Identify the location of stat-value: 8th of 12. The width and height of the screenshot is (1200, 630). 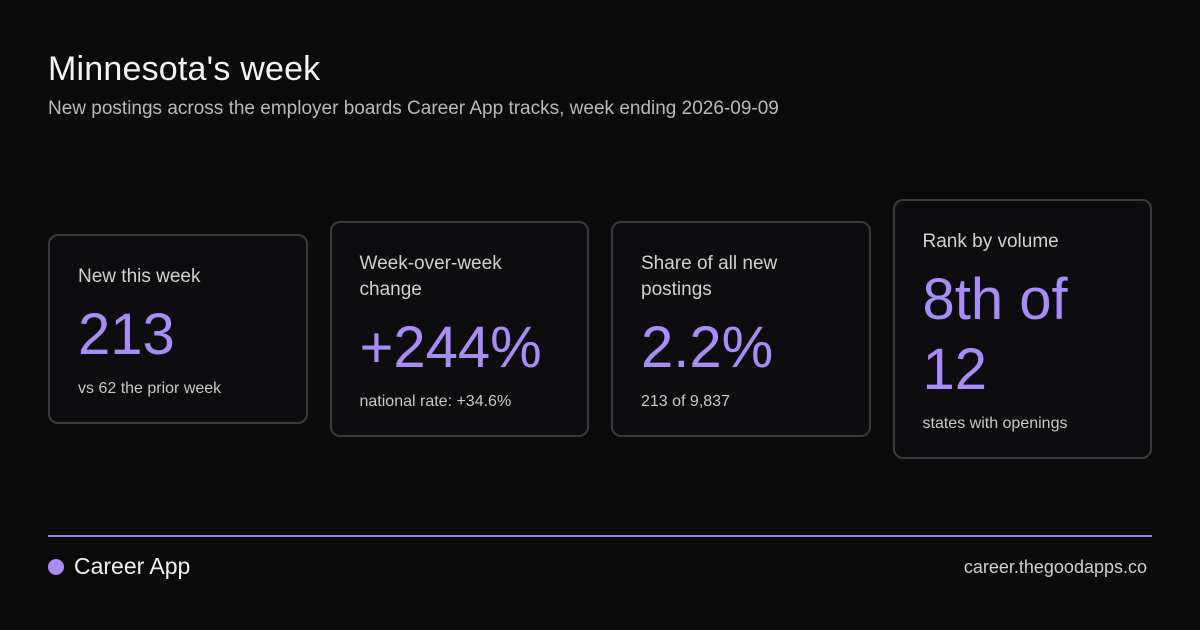
(995, 334).